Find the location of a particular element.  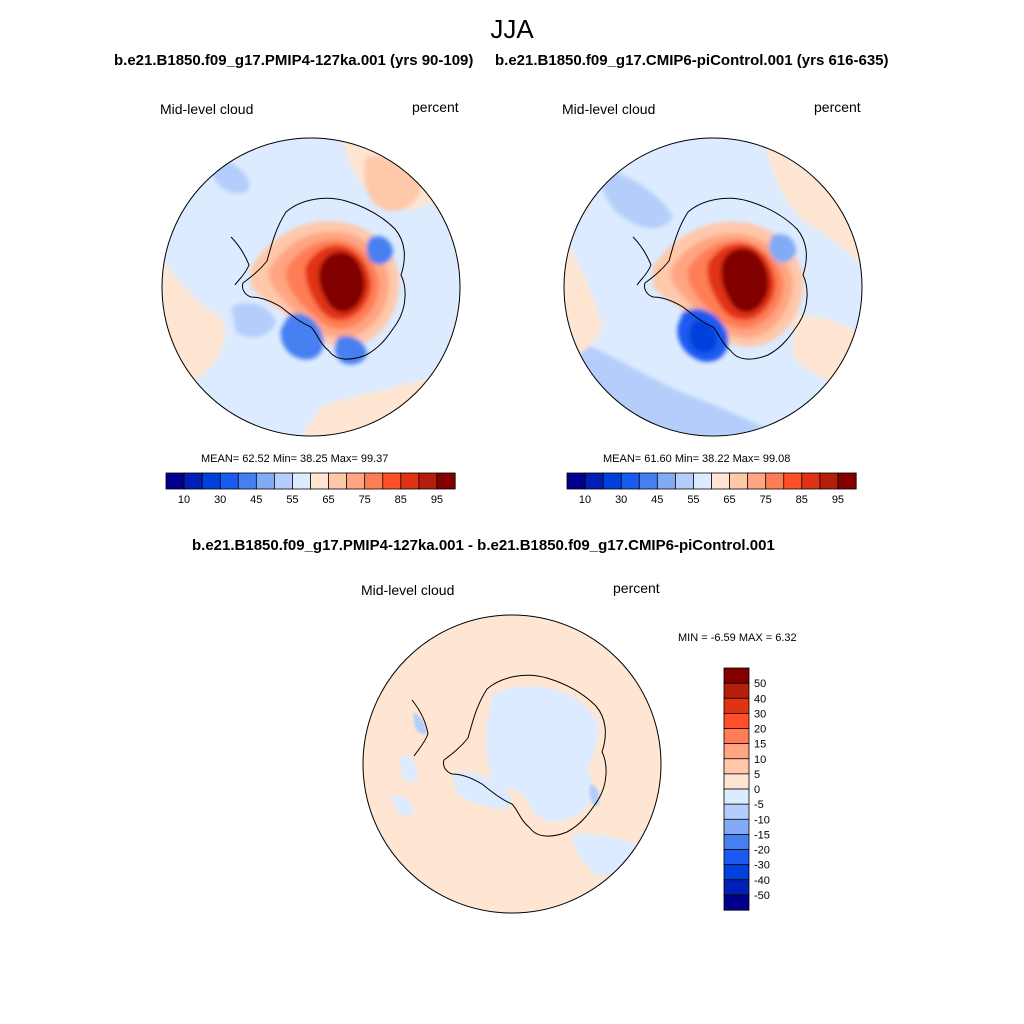

panel3-map-border is located at coordinates (512, 764).